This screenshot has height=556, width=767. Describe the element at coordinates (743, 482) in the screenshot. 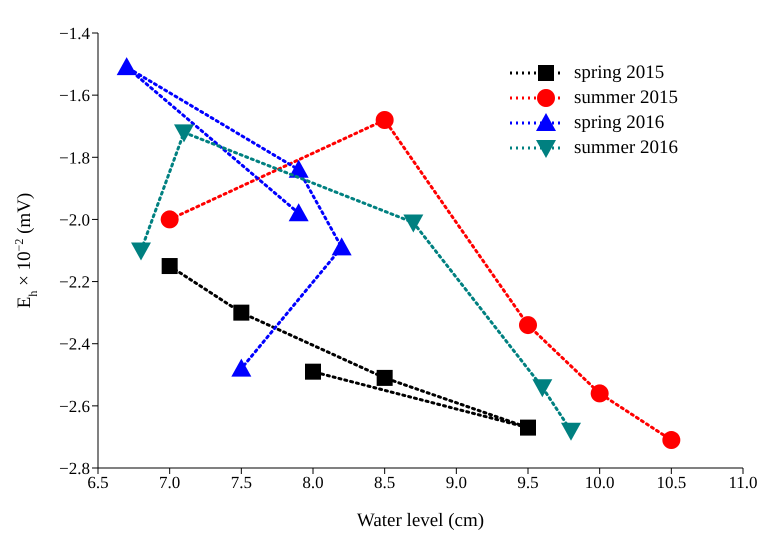

I see `x-tick-label: 11.0` at that location.